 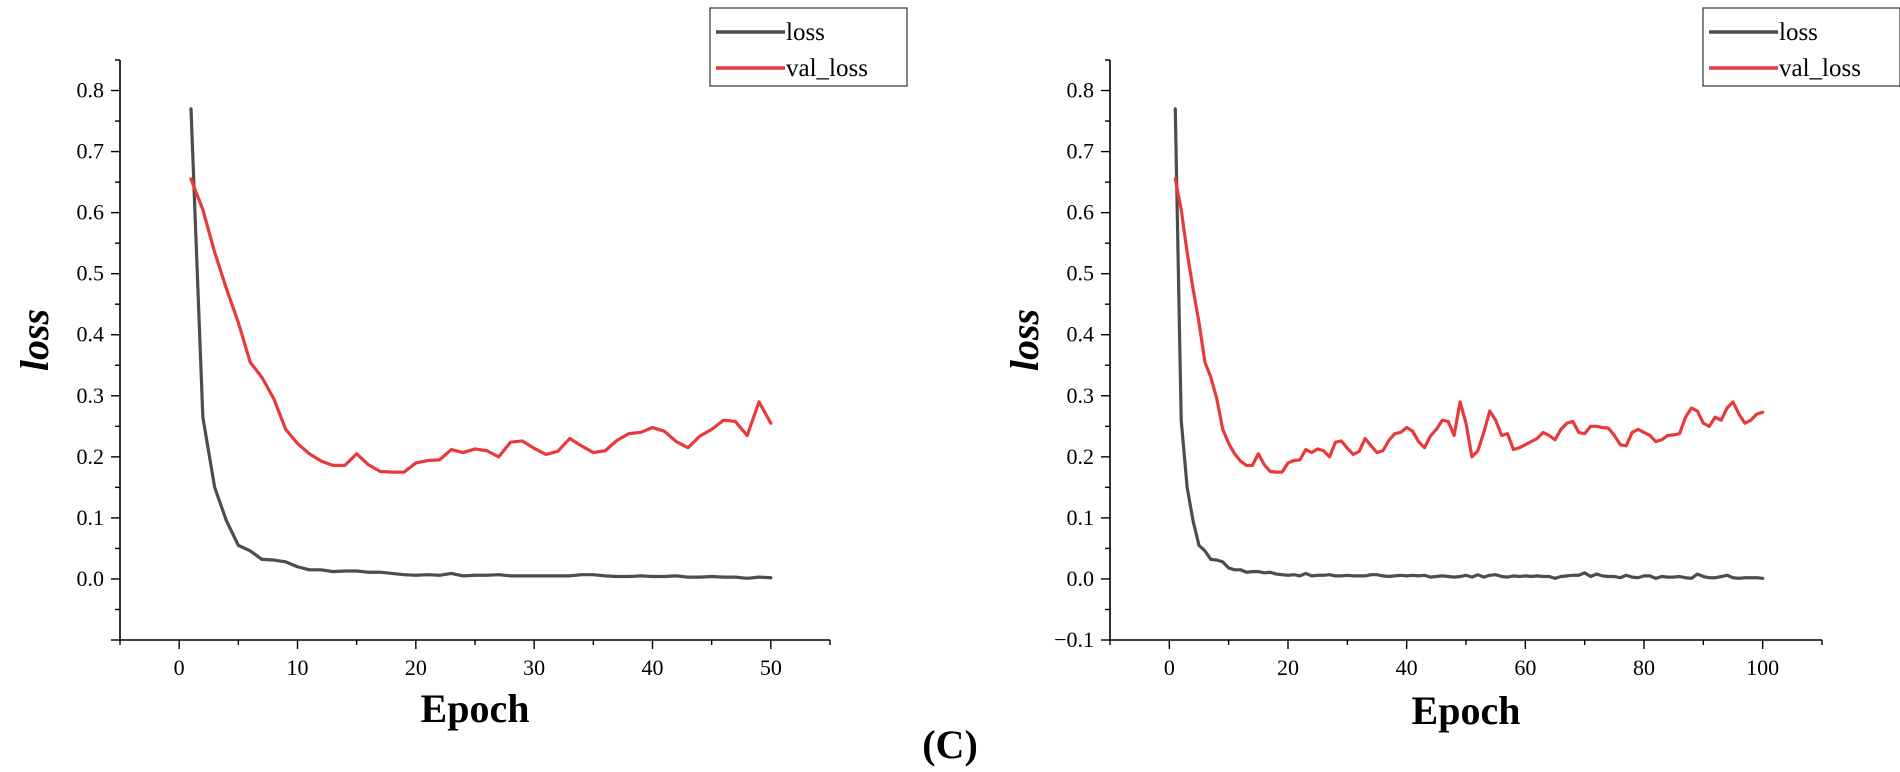 What do you see at coordinates (1644, 667) in the screenshot?
I see `x-tick-label: 80` at bounding box center [1644, 667].